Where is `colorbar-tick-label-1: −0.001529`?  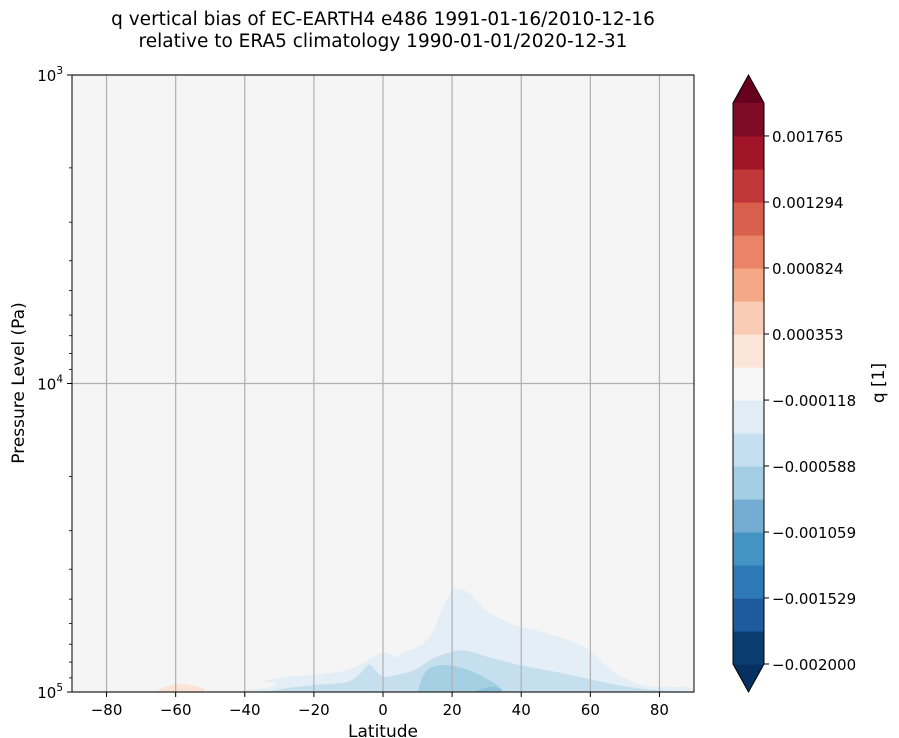
colorbar-tick-label-1: −0.001529 is located at coordinates (814, 599).